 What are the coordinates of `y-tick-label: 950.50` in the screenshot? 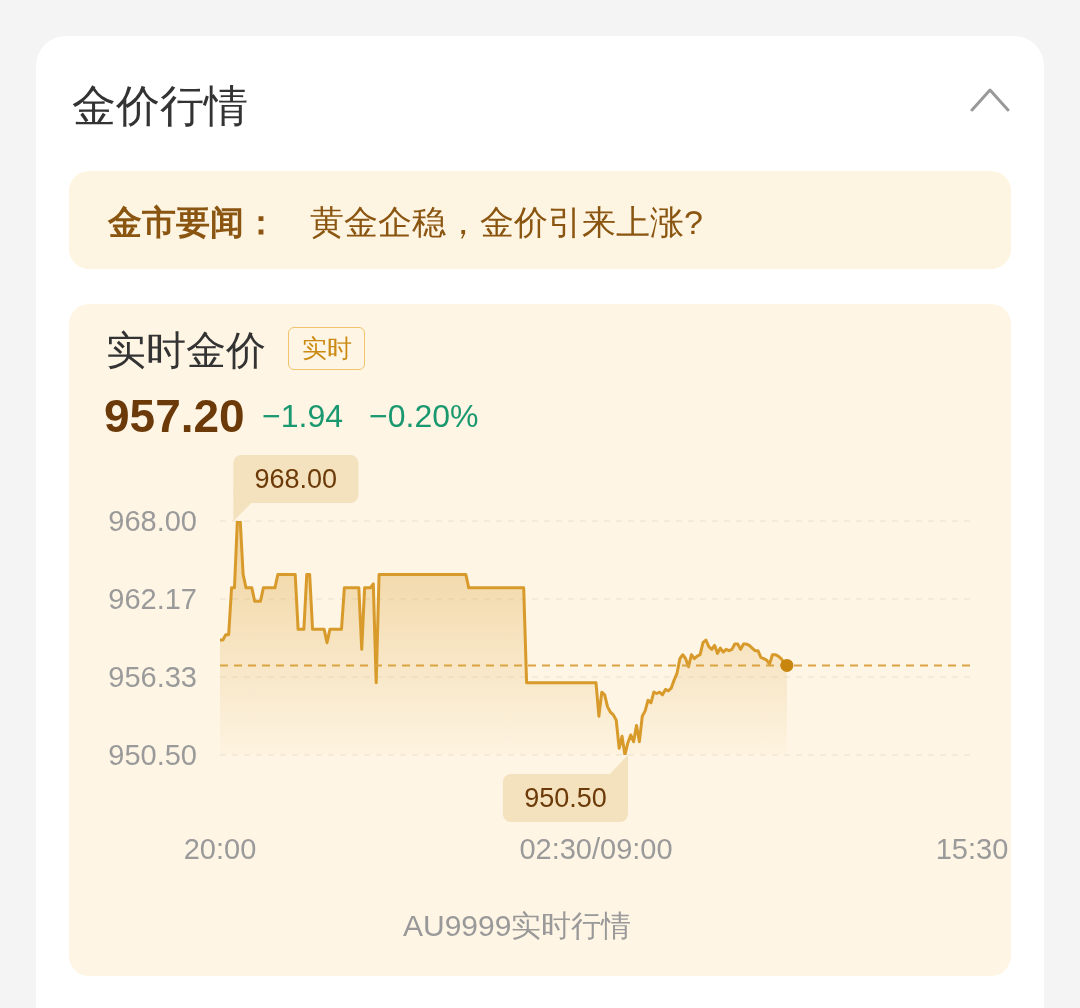 It's located at (152, 755).